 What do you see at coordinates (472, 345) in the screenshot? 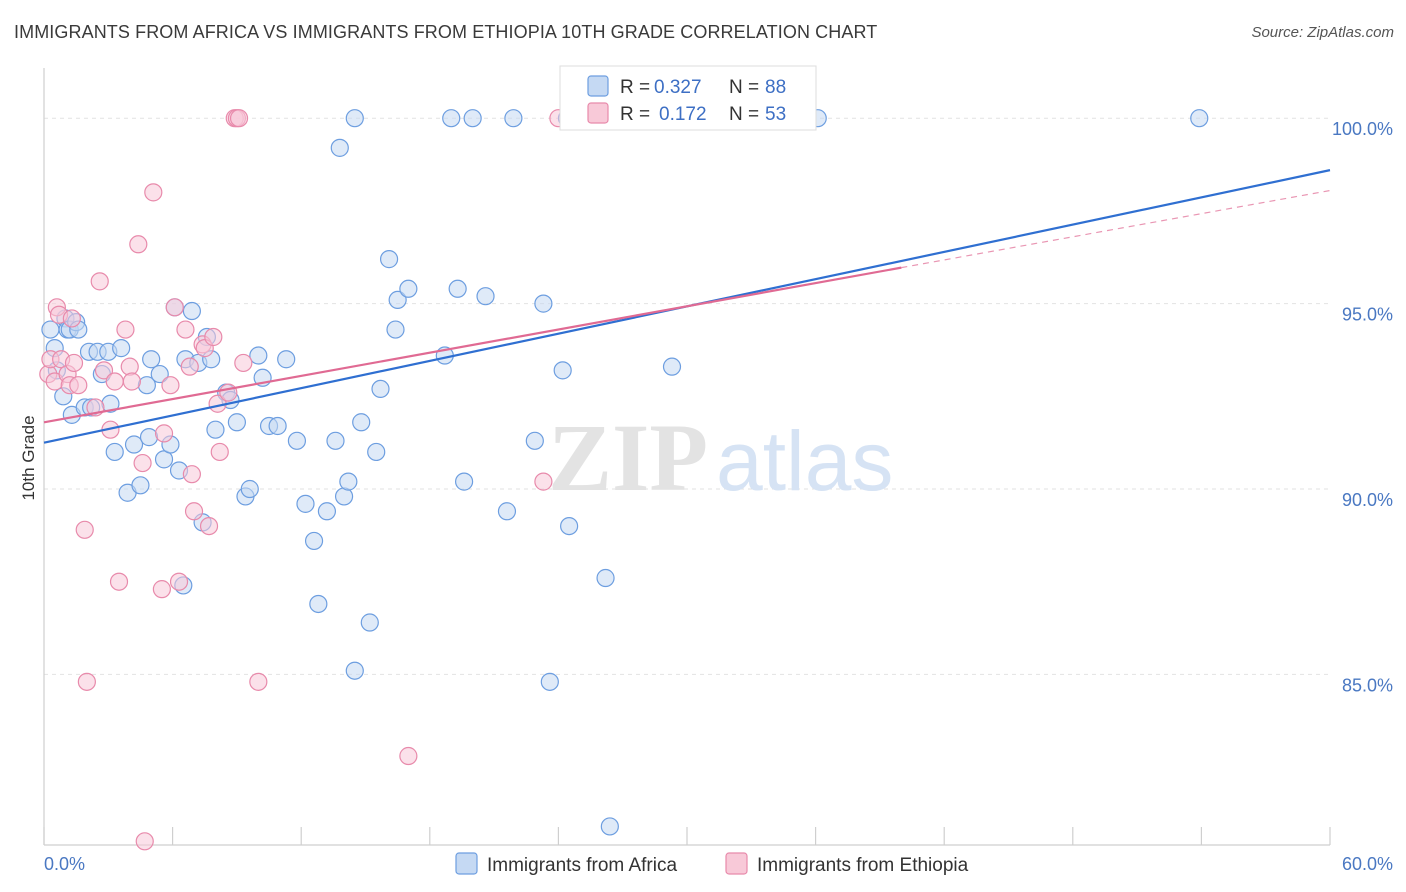
I see `trend-line-ethiopia` at bounding box center [472, 345].